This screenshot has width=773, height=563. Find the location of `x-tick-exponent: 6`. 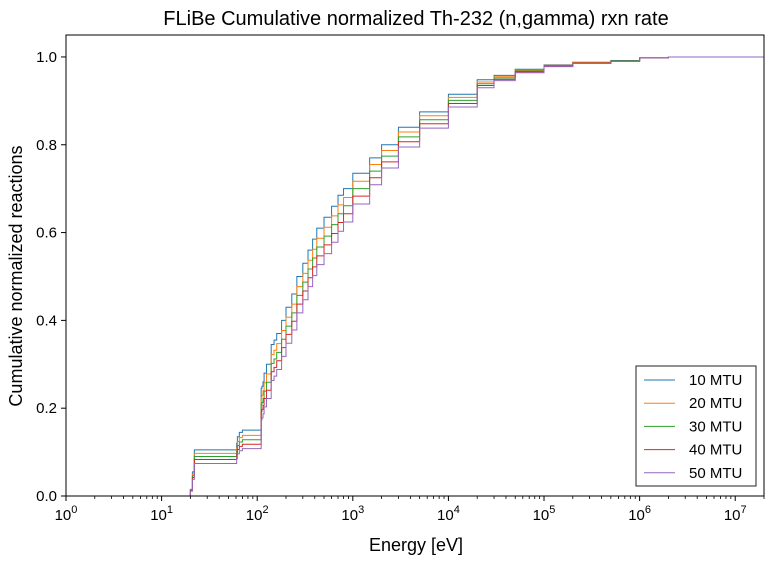

x-tick-exponent: 6 is located at coordinates (648, 510).